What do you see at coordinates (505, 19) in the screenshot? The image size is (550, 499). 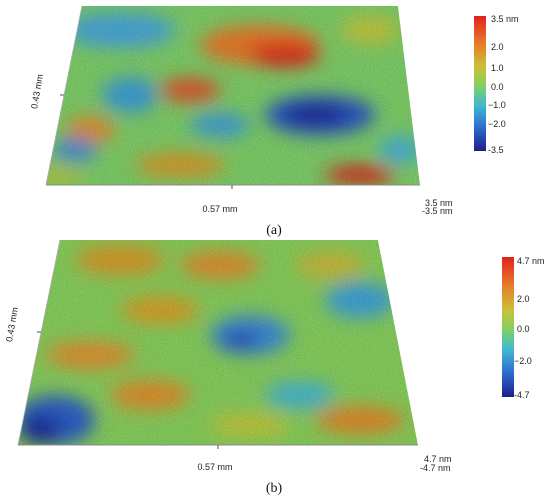 I see `colorbar-a-tick: 3.5 nm` at bounding box center [505, 19].